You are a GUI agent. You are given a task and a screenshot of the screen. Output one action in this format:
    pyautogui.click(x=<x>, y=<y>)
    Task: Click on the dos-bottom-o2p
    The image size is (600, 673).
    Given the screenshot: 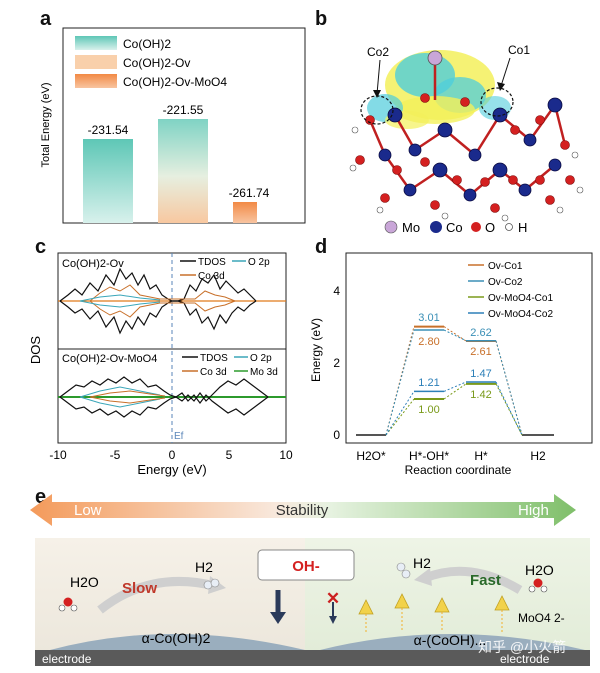 What is the action you would take?
    pyautogui.click(x=120, y=397)
    